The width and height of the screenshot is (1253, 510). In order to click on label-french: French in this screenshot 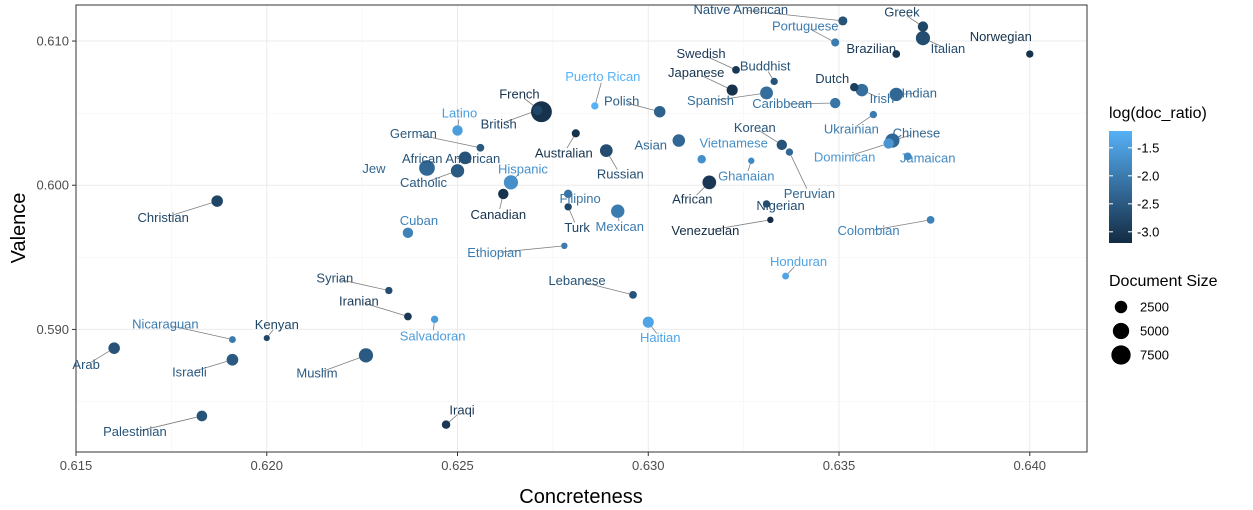, I will do `click(519, 94)`.